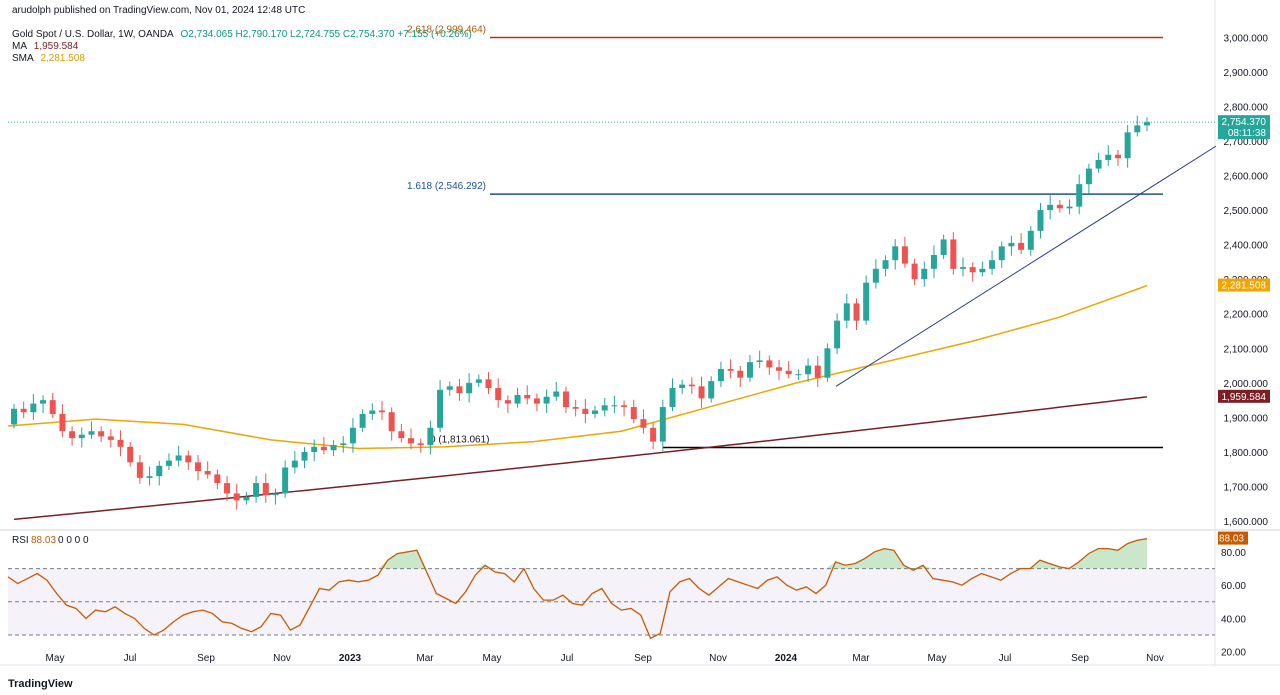  Describe the element at coordinates (577, 553) in the screenshot. I see `rsi-overbought-fill` at that location.